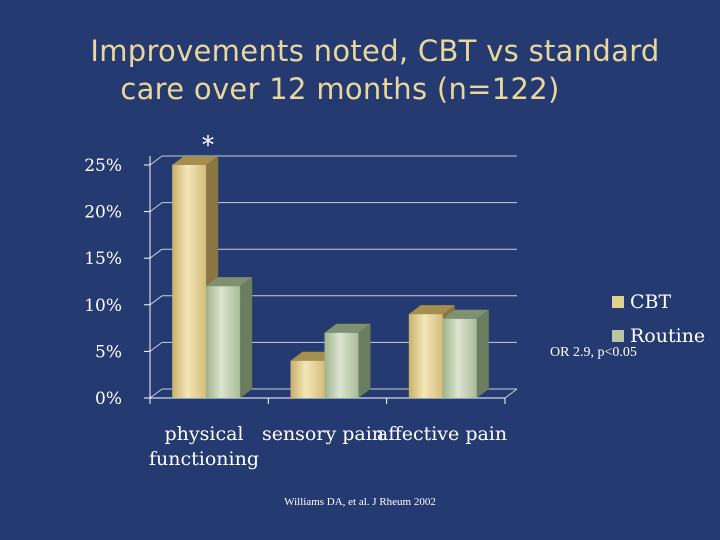 Image resolution: width=720 pixels, height=540 pixels. I want to click on x-category-label-line: affective pain, so click(442, 434).